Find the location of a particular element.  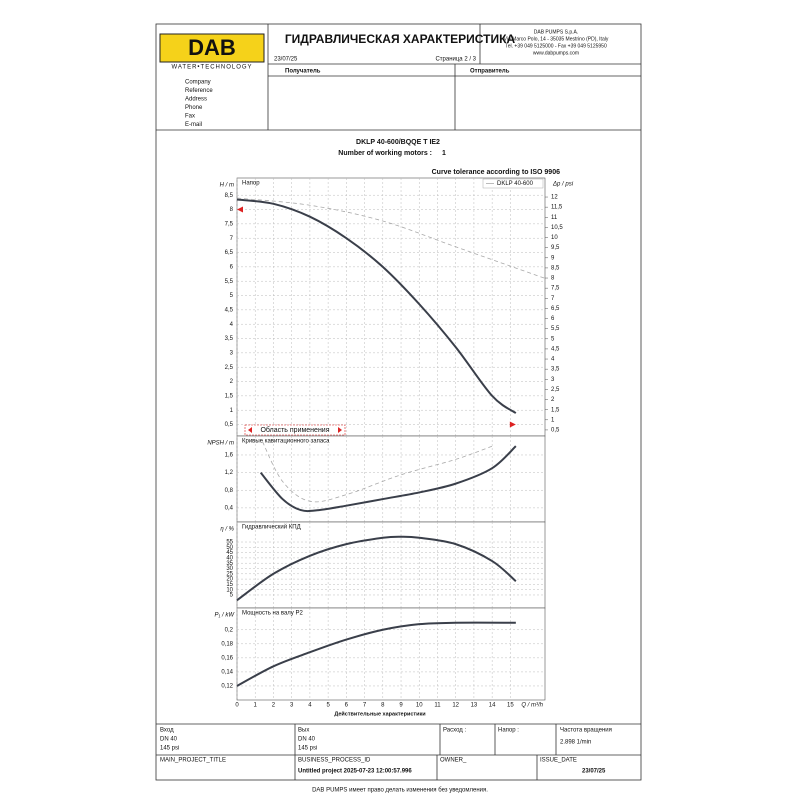

head-label: Напор : is located at coordinates (508, 731).